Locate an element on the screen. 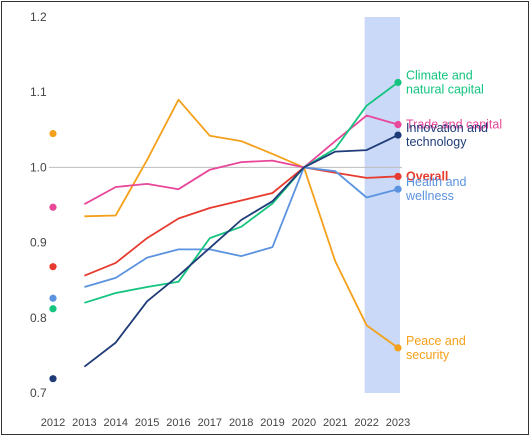 The height and width of the screenshot is (438, 532). series-end-point-climate-and-natural-capital is located at coordinates (398, 82).